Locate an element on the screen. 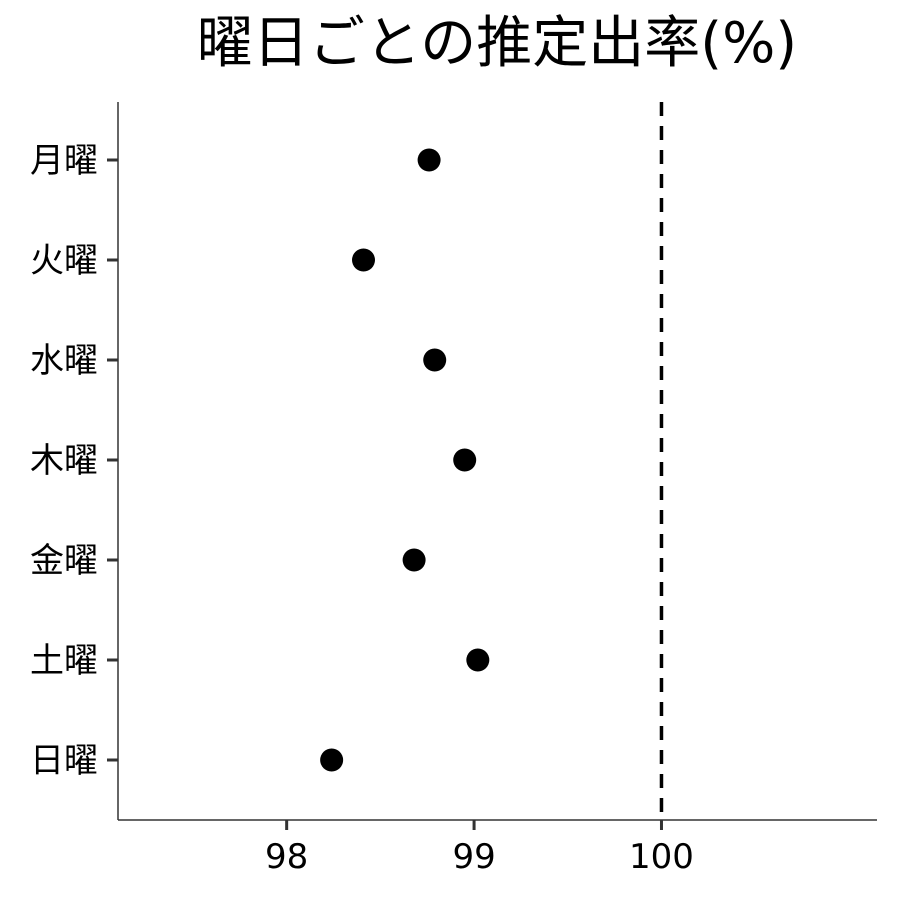 Image resolution: width=900 pixels, height=900 pixels. y-tick-label: 日曜 is located at coordinates (64, 761).